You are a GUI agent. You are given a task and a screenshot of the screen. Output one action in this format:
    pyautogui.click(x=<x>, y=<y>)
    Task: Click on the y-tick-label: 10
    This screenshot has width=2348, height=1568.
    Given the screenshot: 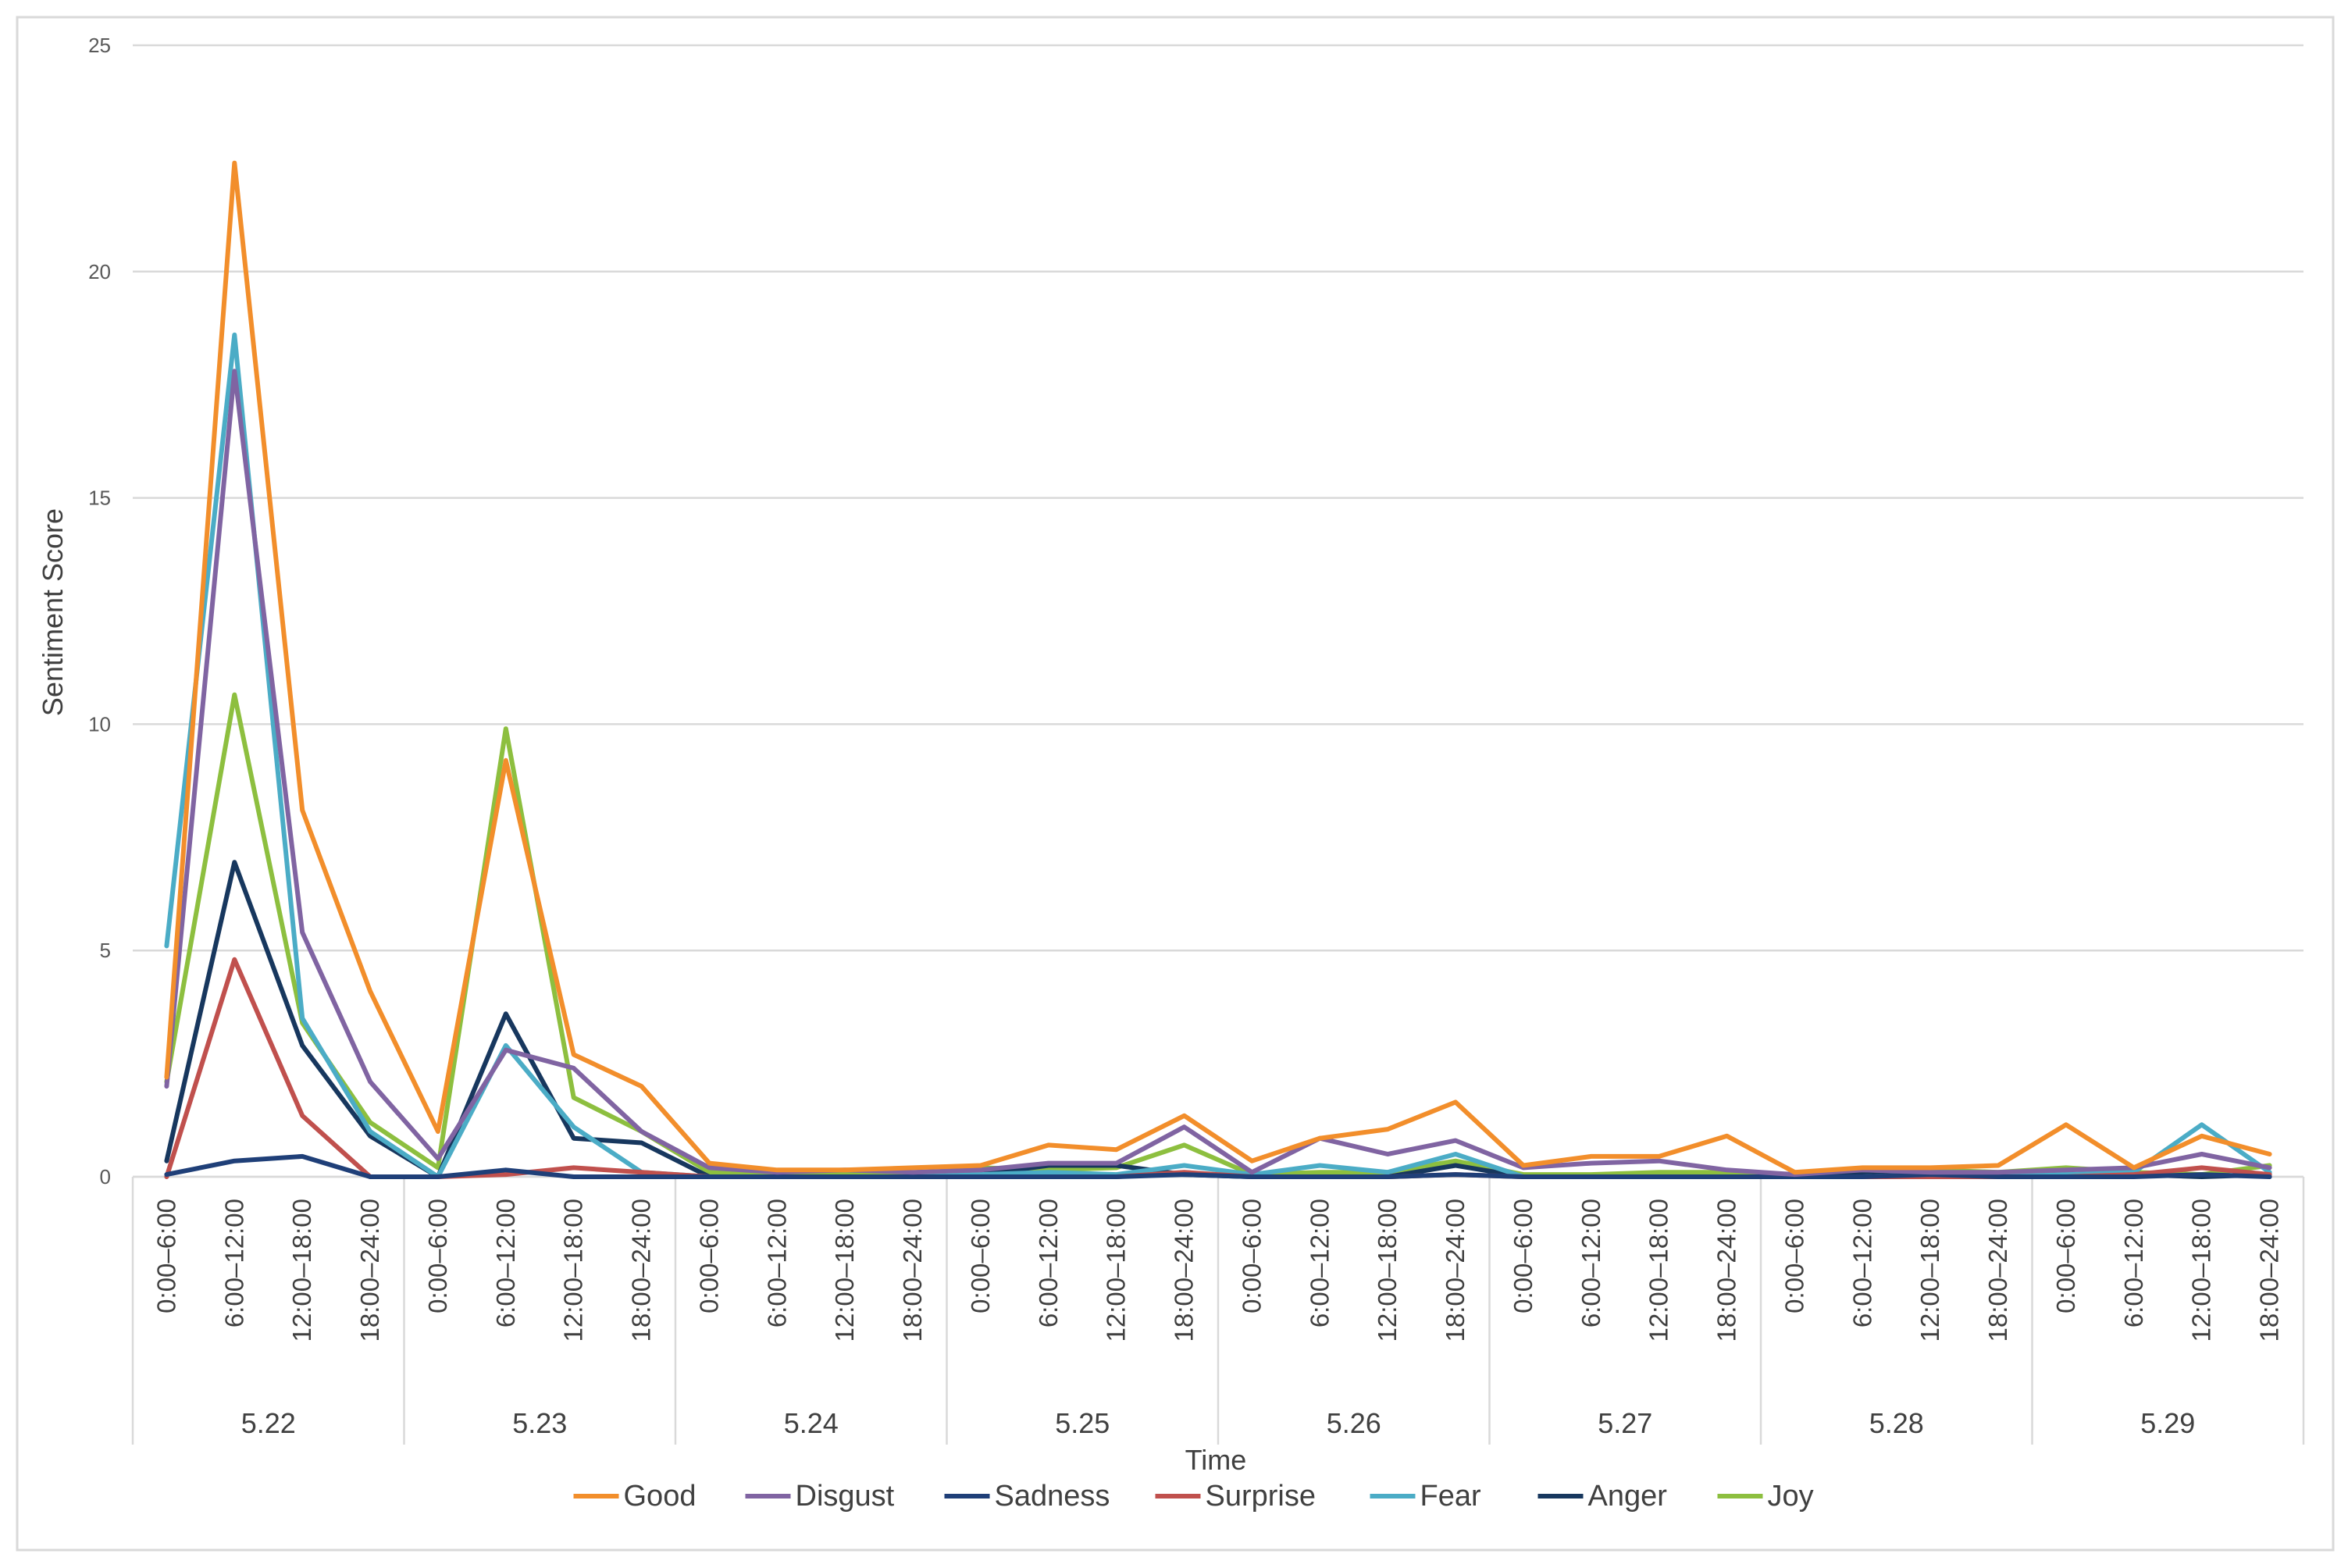 What is the action you would take?
    pyautogui.click(x=100, y=724)
    